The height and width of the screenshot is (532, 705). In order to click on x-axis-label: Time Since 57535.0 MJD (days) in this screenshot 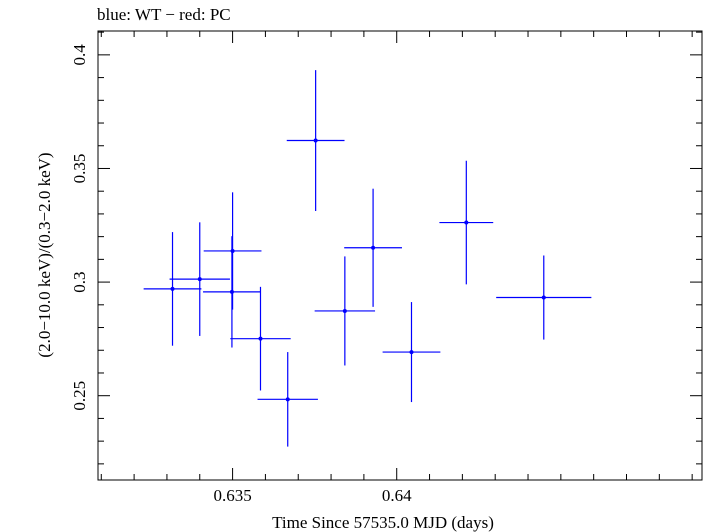, I will do `click(383, 522)`.